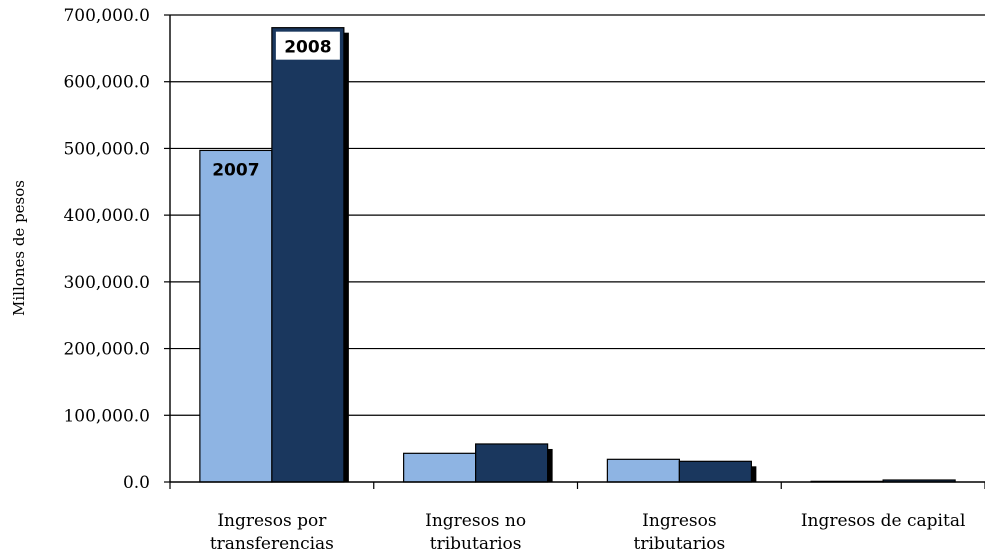 This screenshot has height=554, width=985. What do you see at coordinates (106, 16) in the screenshot?
I see `y-tick-label: 700,000.0` at bounding box center [106, 16].